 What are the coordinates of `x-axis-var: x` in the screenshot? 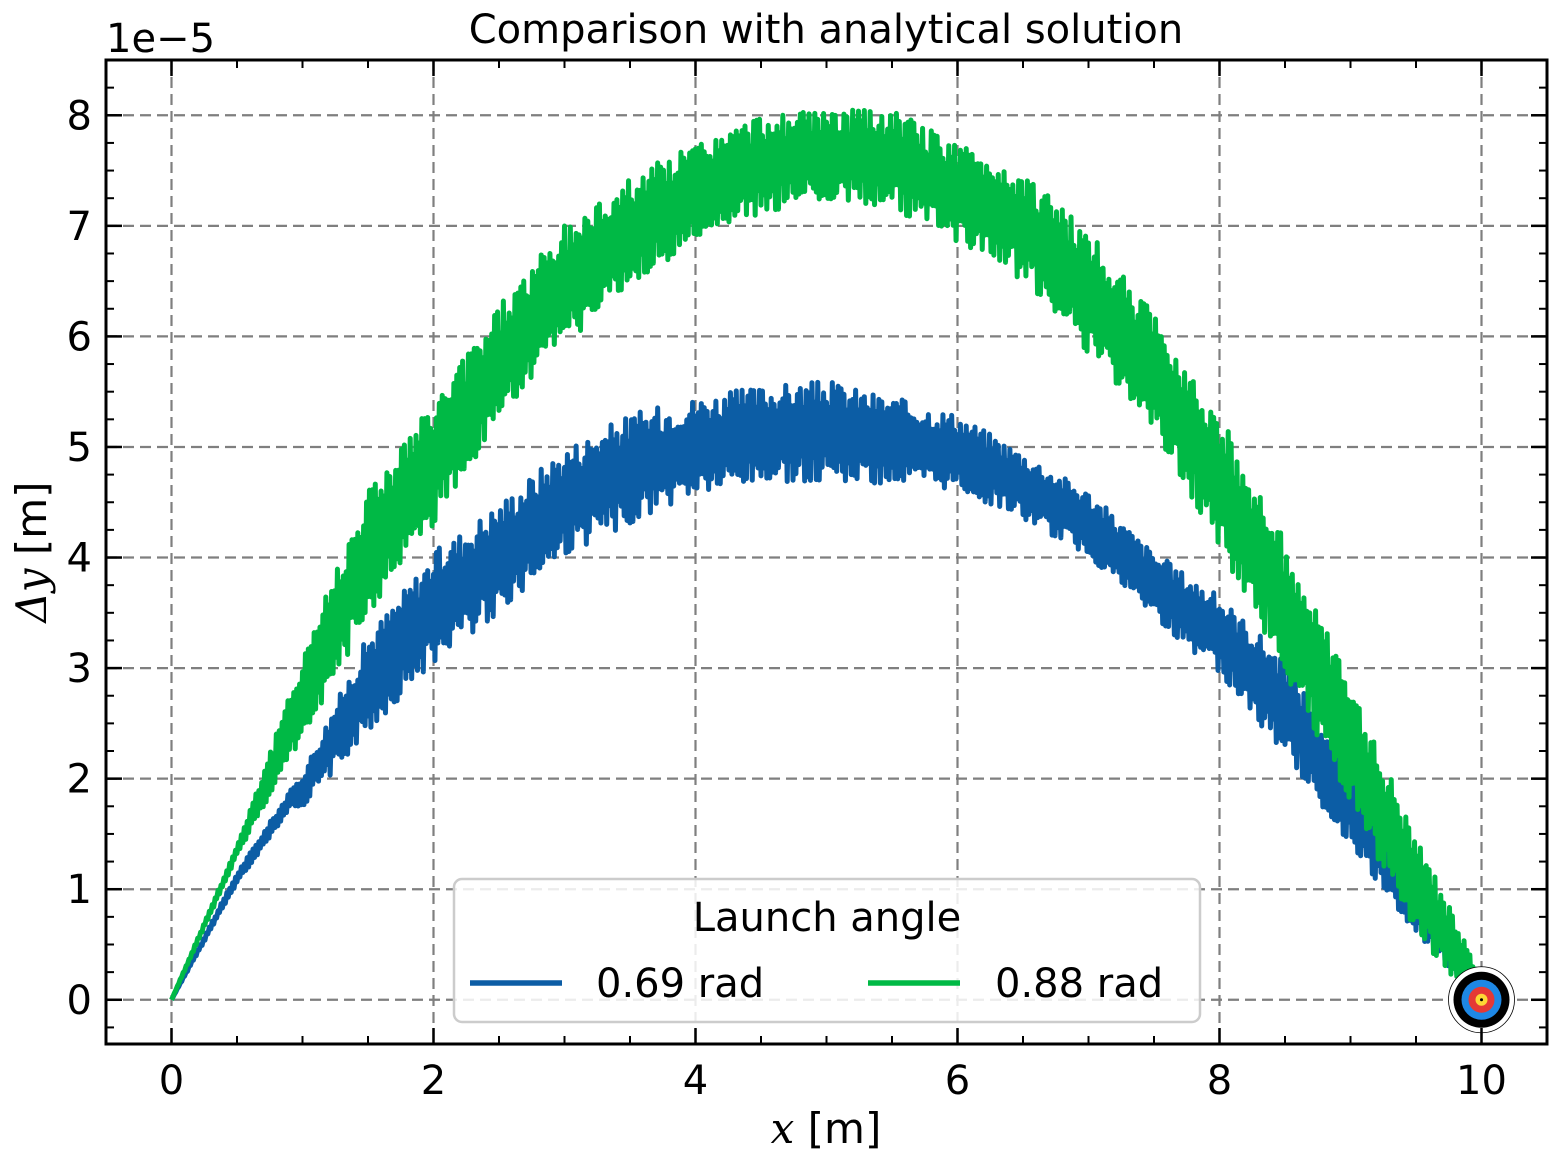 It's located at (783, 1128).